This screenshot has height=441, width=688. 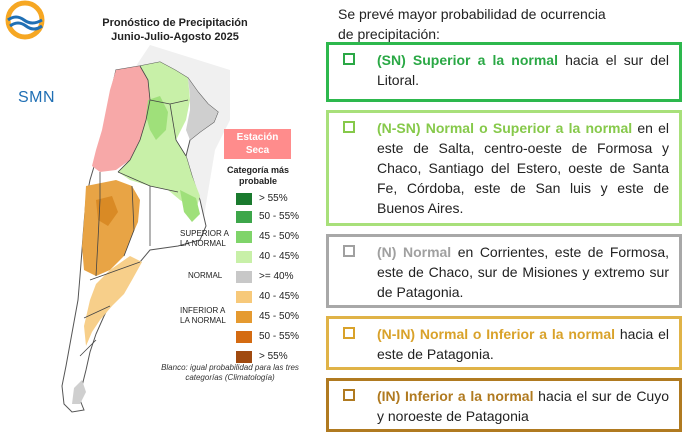 I want to click on category-lead: (N-IN) Normal o Inferior a la normal, so click(x=496, y=334).